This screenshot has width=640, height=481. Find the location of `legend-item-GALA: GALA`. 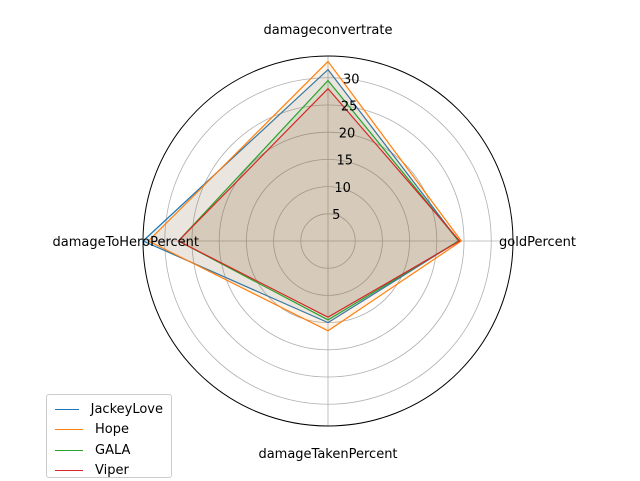

legend-item-GALA: GALA is located at coordinates (109, 450).